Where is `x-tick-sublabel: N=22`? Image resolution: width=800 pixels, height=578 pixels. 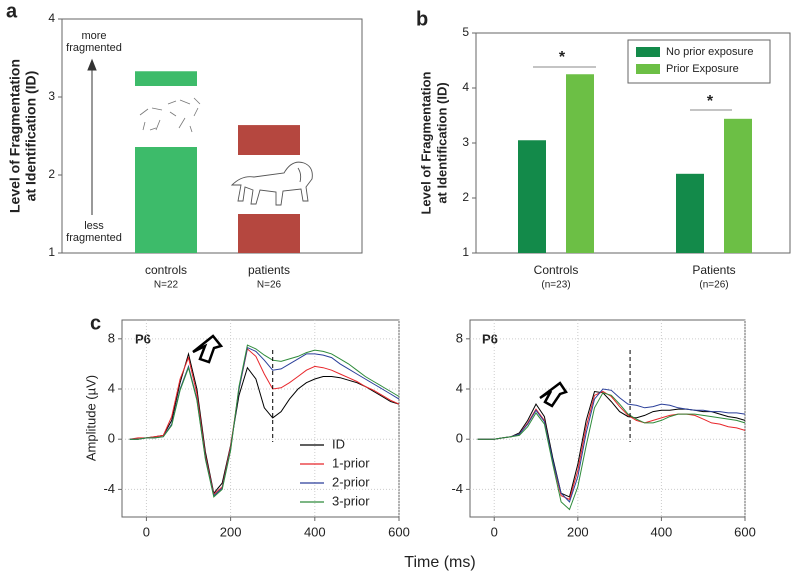 x-tick-sublabel: N=22 is located at coordinates (166, 285).